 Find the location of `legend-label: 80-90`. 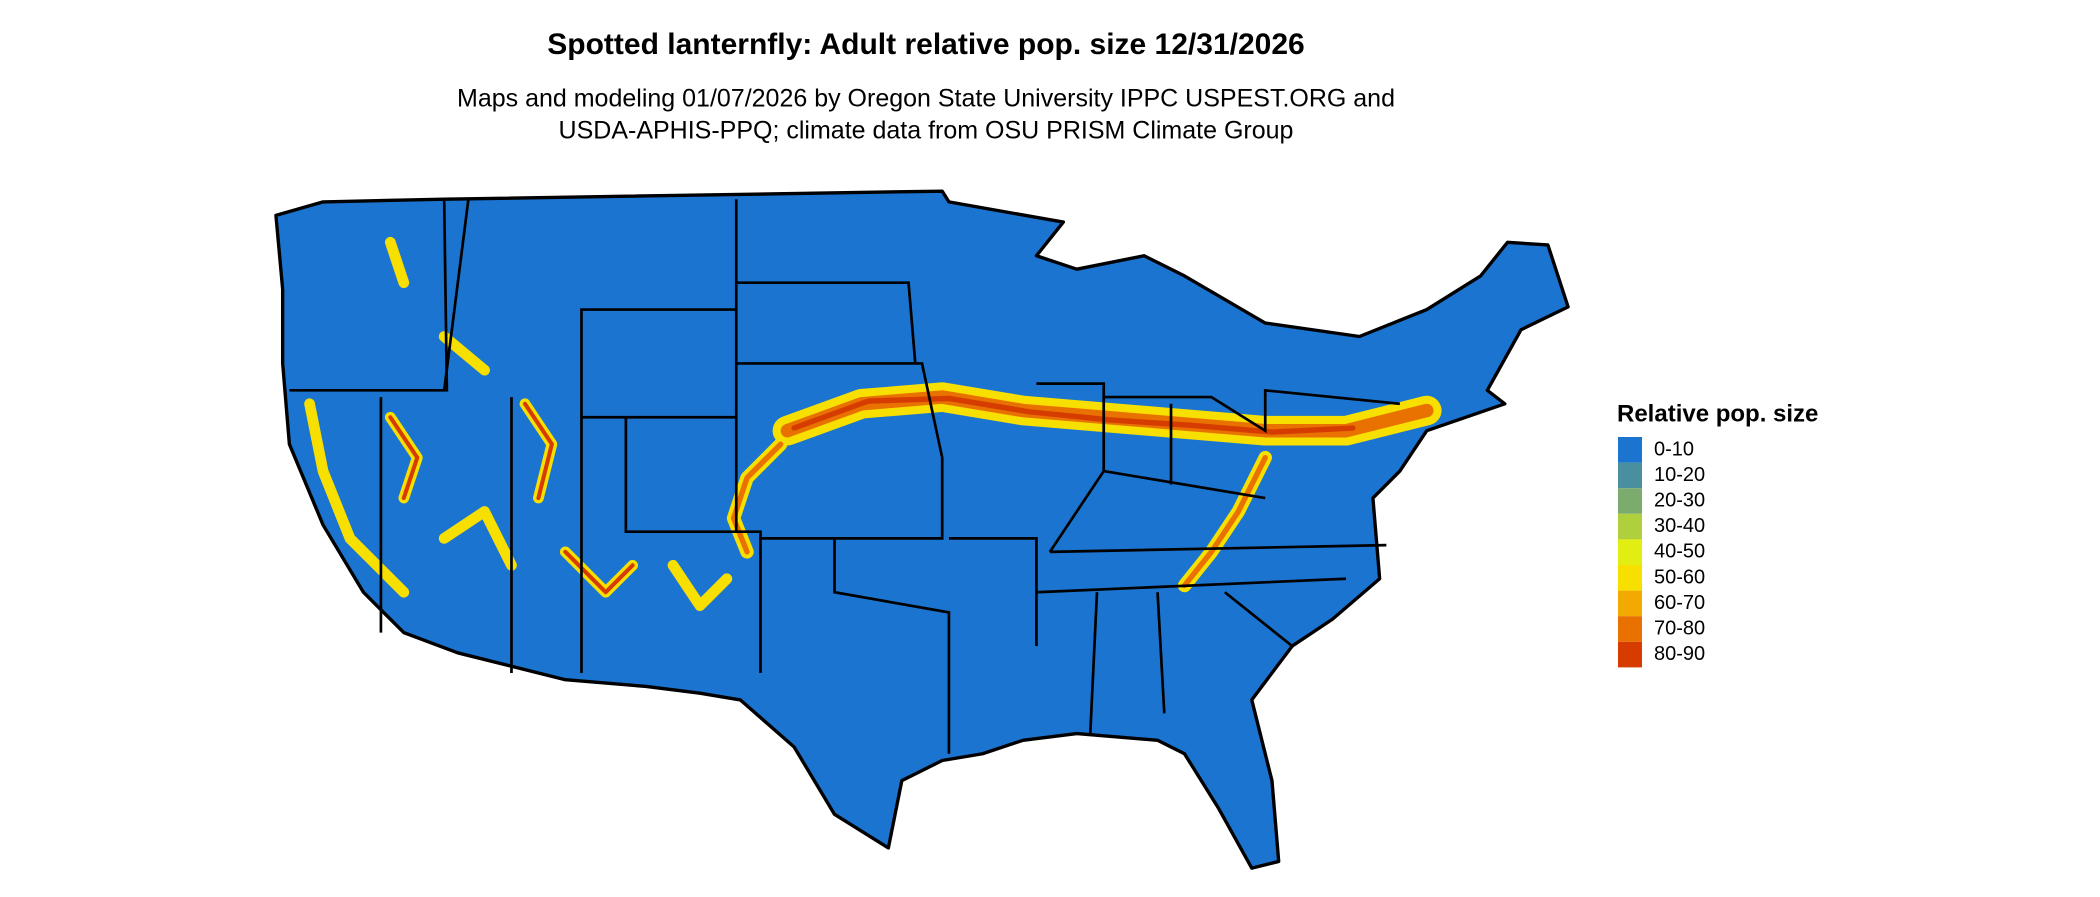

legend-label: 80-90 is located at coordinates (1679, 654).